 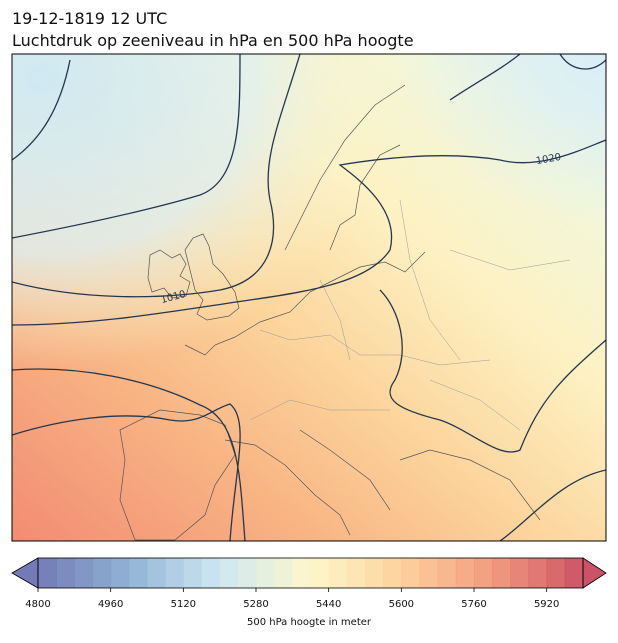 I want to click on colorbar-tick-label: 4800, so click(x=37, y=604).